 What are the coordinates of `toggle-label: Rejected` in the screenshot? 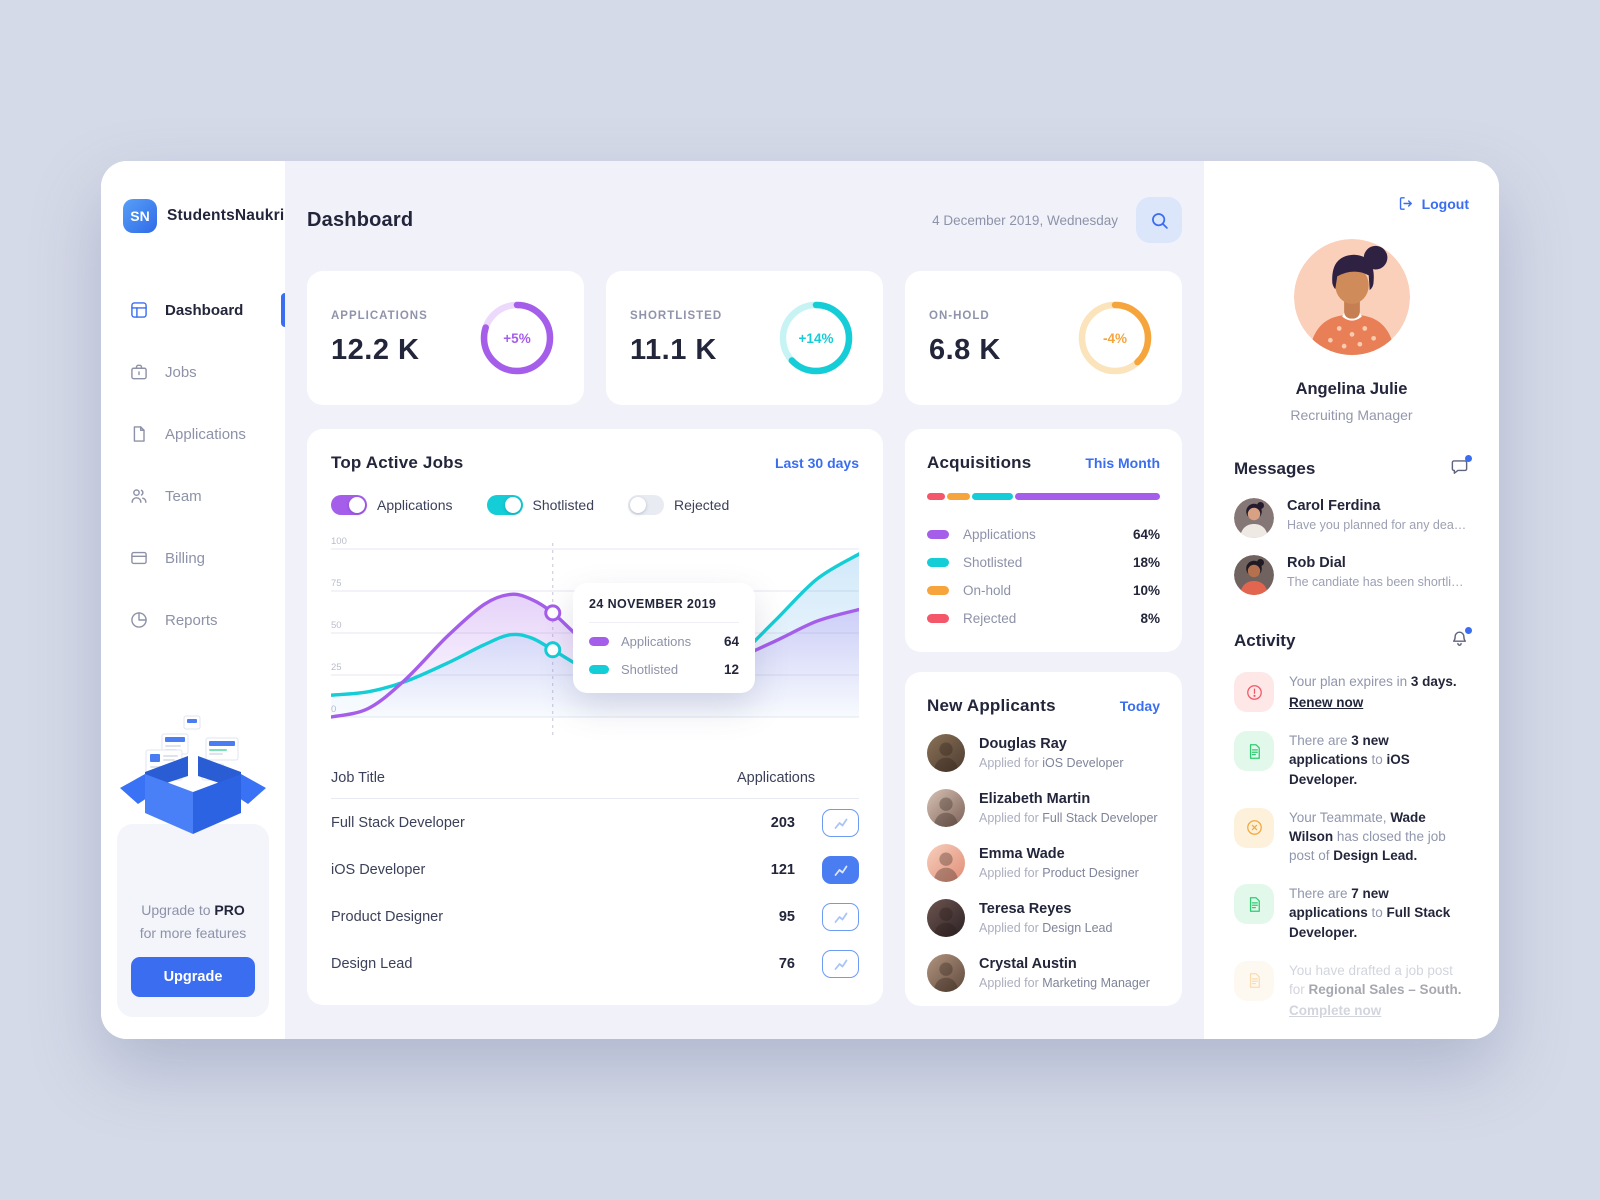 It's located at (701, 505).